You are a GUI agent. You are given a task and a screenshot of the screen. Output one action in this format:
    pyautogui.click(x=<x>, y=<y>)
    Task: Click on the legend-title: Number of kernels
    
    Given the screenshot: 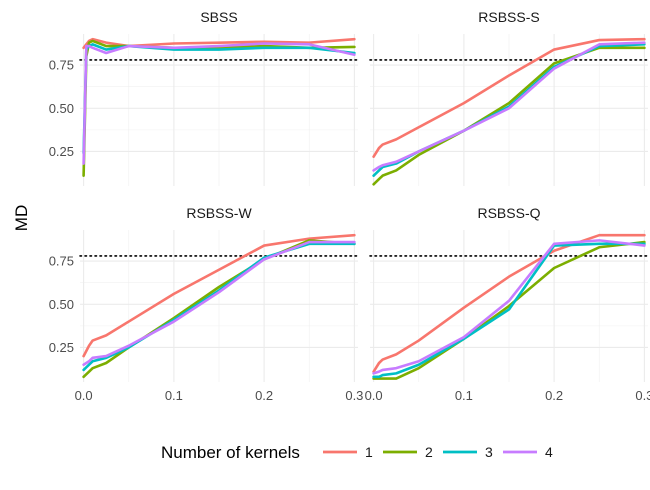 What is the action you would take?
    pyautogui.click(x=230, y=452)
    